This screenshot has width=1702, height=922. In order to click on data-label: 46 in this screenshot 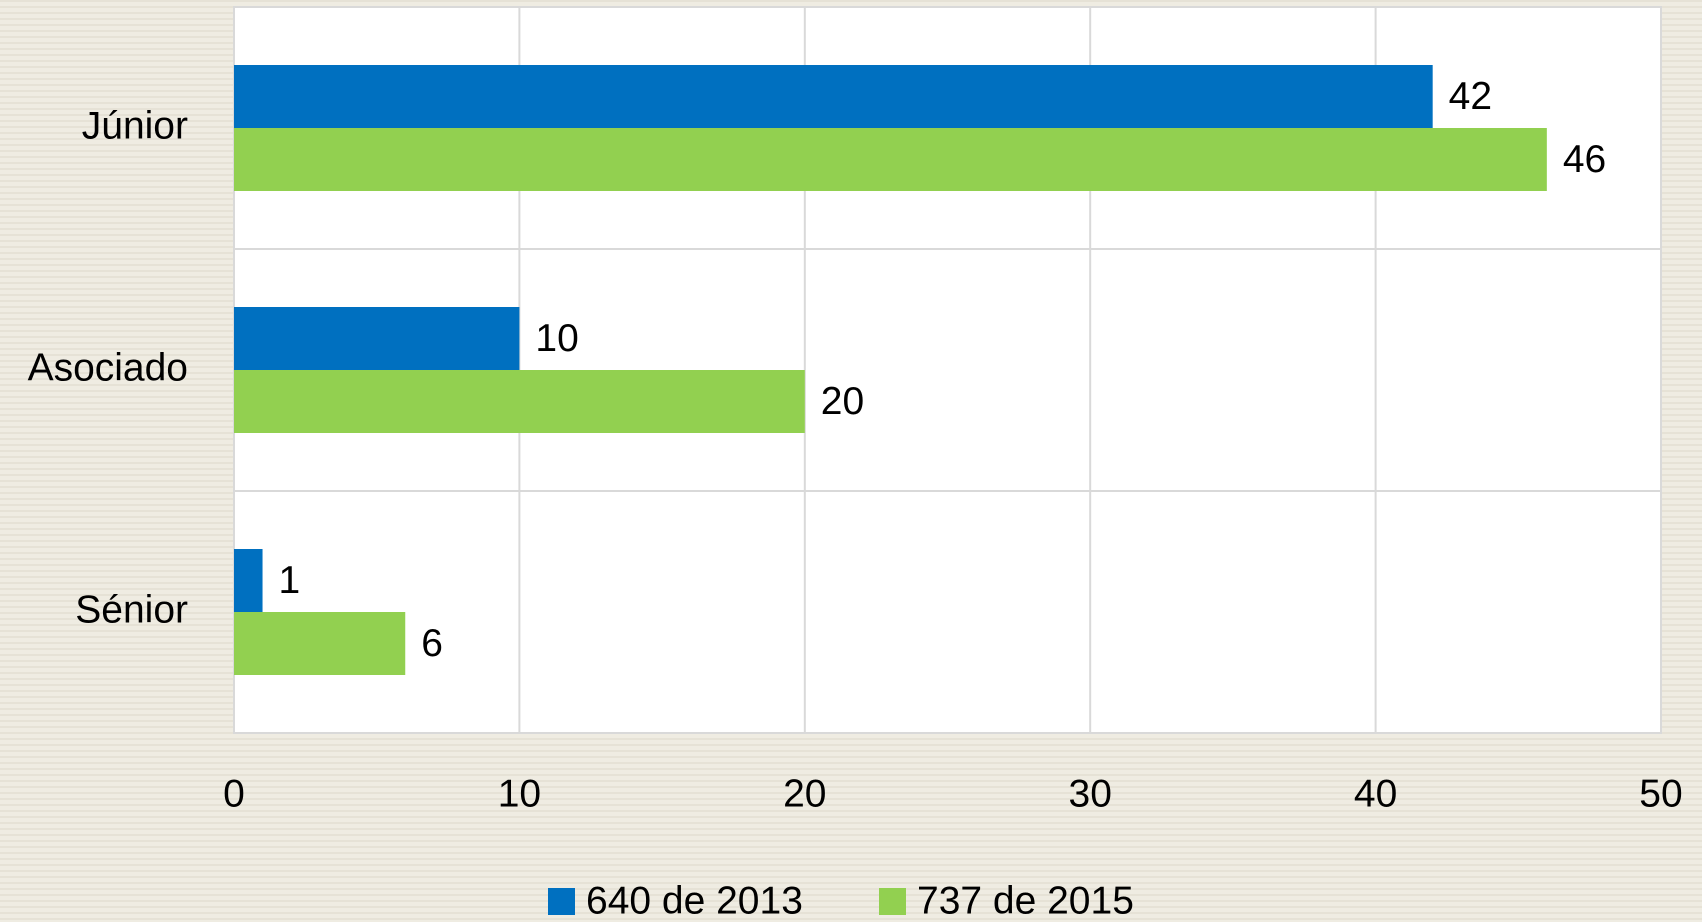, I will do `click(1584, 159)`.